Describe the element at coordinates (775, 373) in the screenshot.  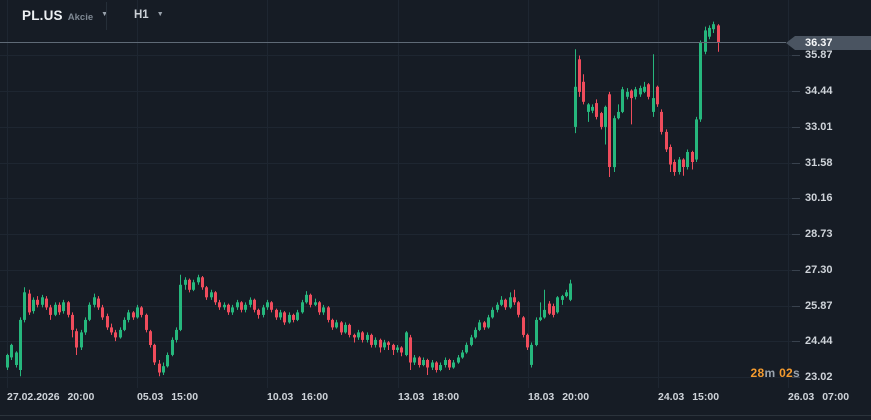
I see `candle-countdown: 28m 02s` at that location.